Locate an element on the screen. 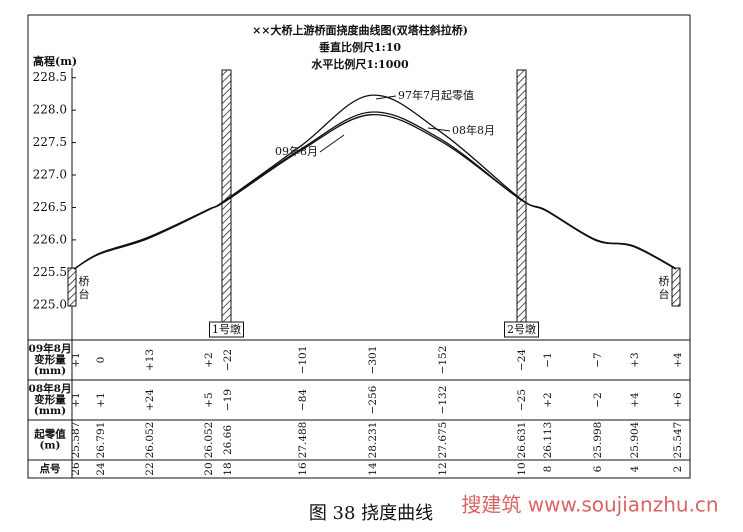  zero-value: 26.791 is located at coordinates (101, 440).